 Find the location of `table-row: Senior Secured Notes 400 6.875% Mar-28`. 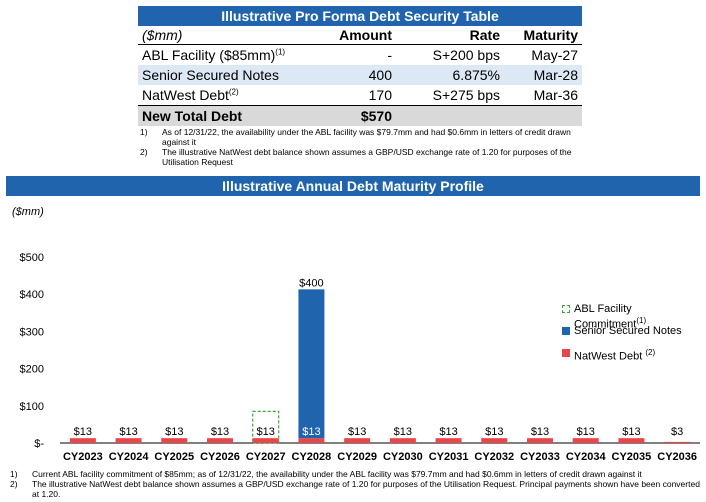

table-row: Senior Secured Notes 400 6.875% Mar-28 is located at coordinates (360, 75).